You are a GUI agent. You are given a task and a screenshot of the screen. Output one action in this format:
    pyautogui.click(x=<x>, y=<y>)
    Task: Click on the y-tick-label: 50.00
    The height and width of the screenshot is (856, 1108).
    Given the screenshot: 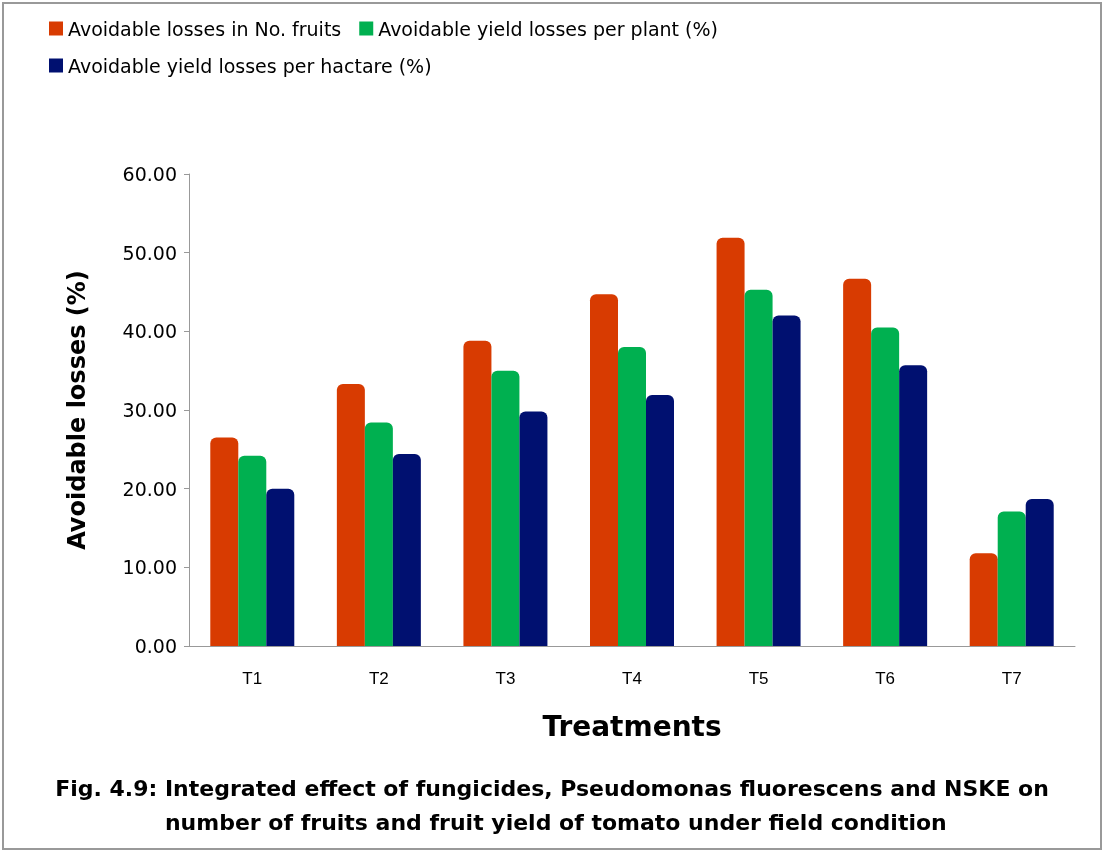 What is the action you would take?
    pyautogui.click(x=149, y=252)
    